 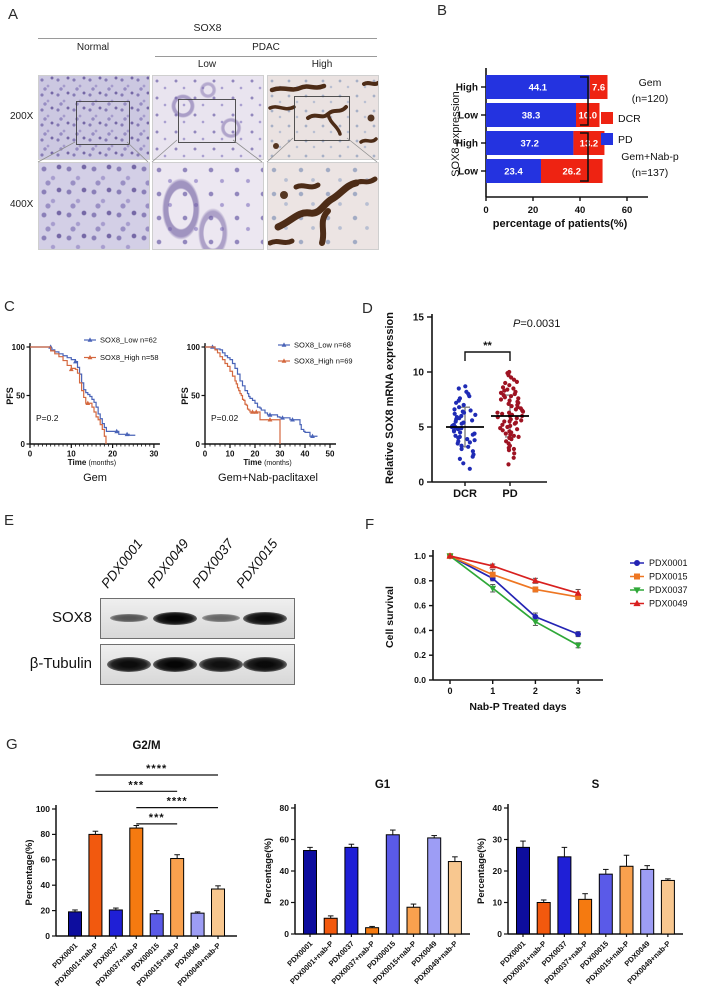 I want to click on svg-text: 2, so click(x=535, y=691).